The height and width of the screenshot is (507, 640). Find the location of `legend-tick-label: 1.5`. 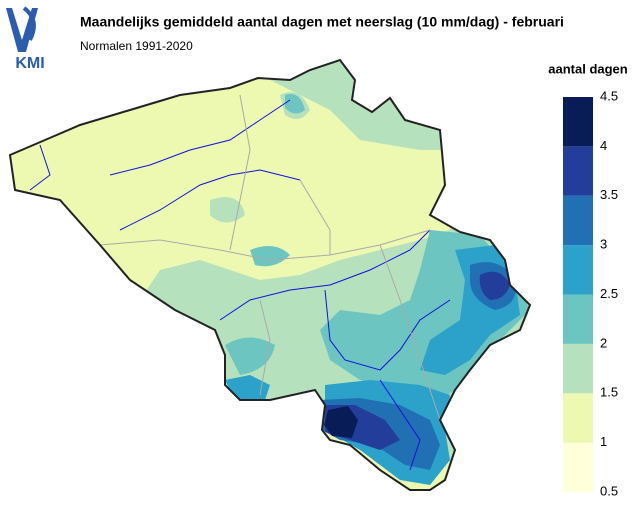

legend-tick-label: 1.5 is located at coordinates (609, 392).